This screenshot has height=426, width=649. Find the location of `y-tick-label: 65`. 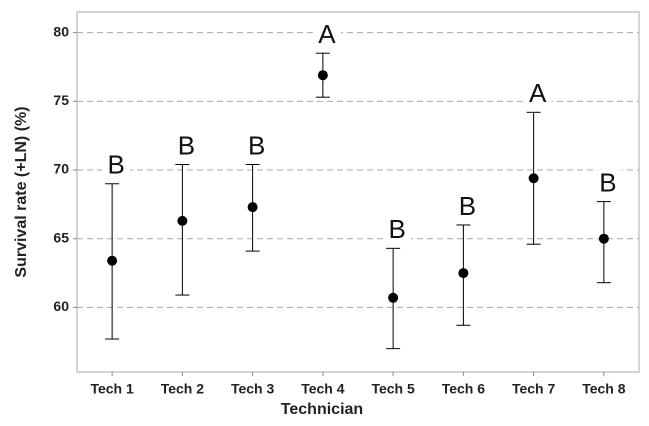

y-tick-label: 65 is located at coordinates (61, 237).